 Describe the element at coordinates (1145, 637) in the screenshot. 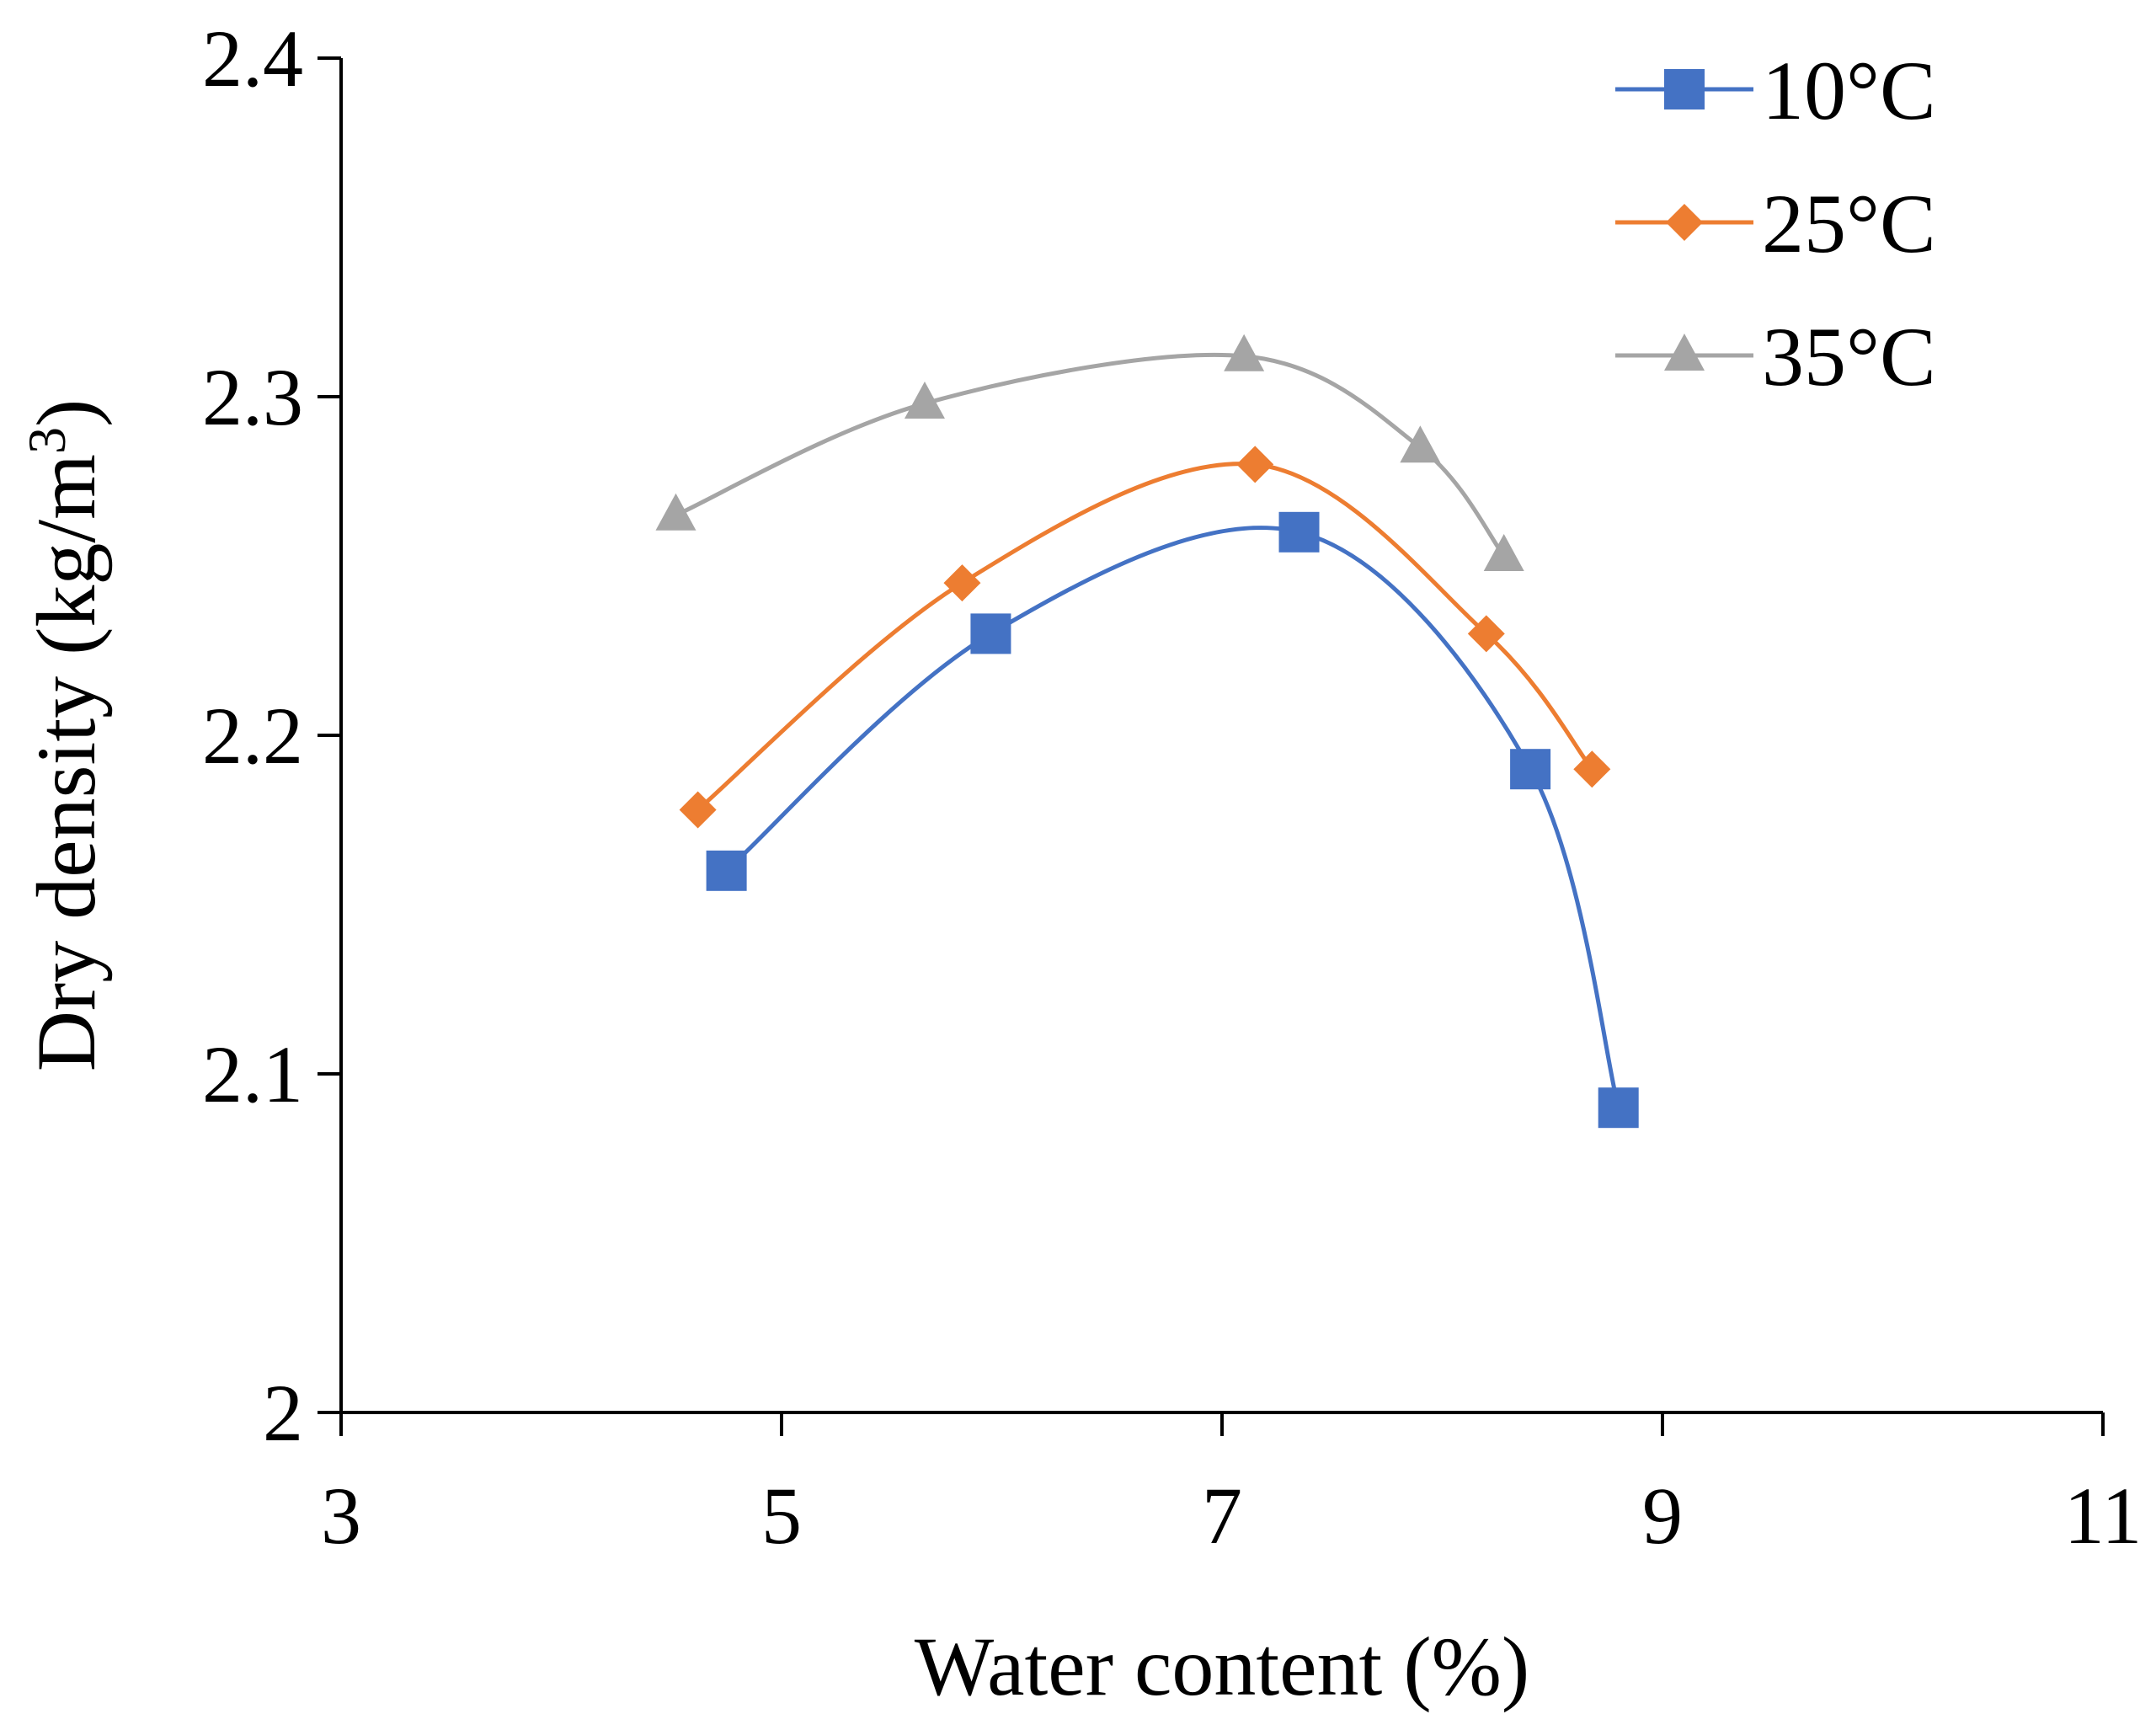

I see `series-line` at that location.